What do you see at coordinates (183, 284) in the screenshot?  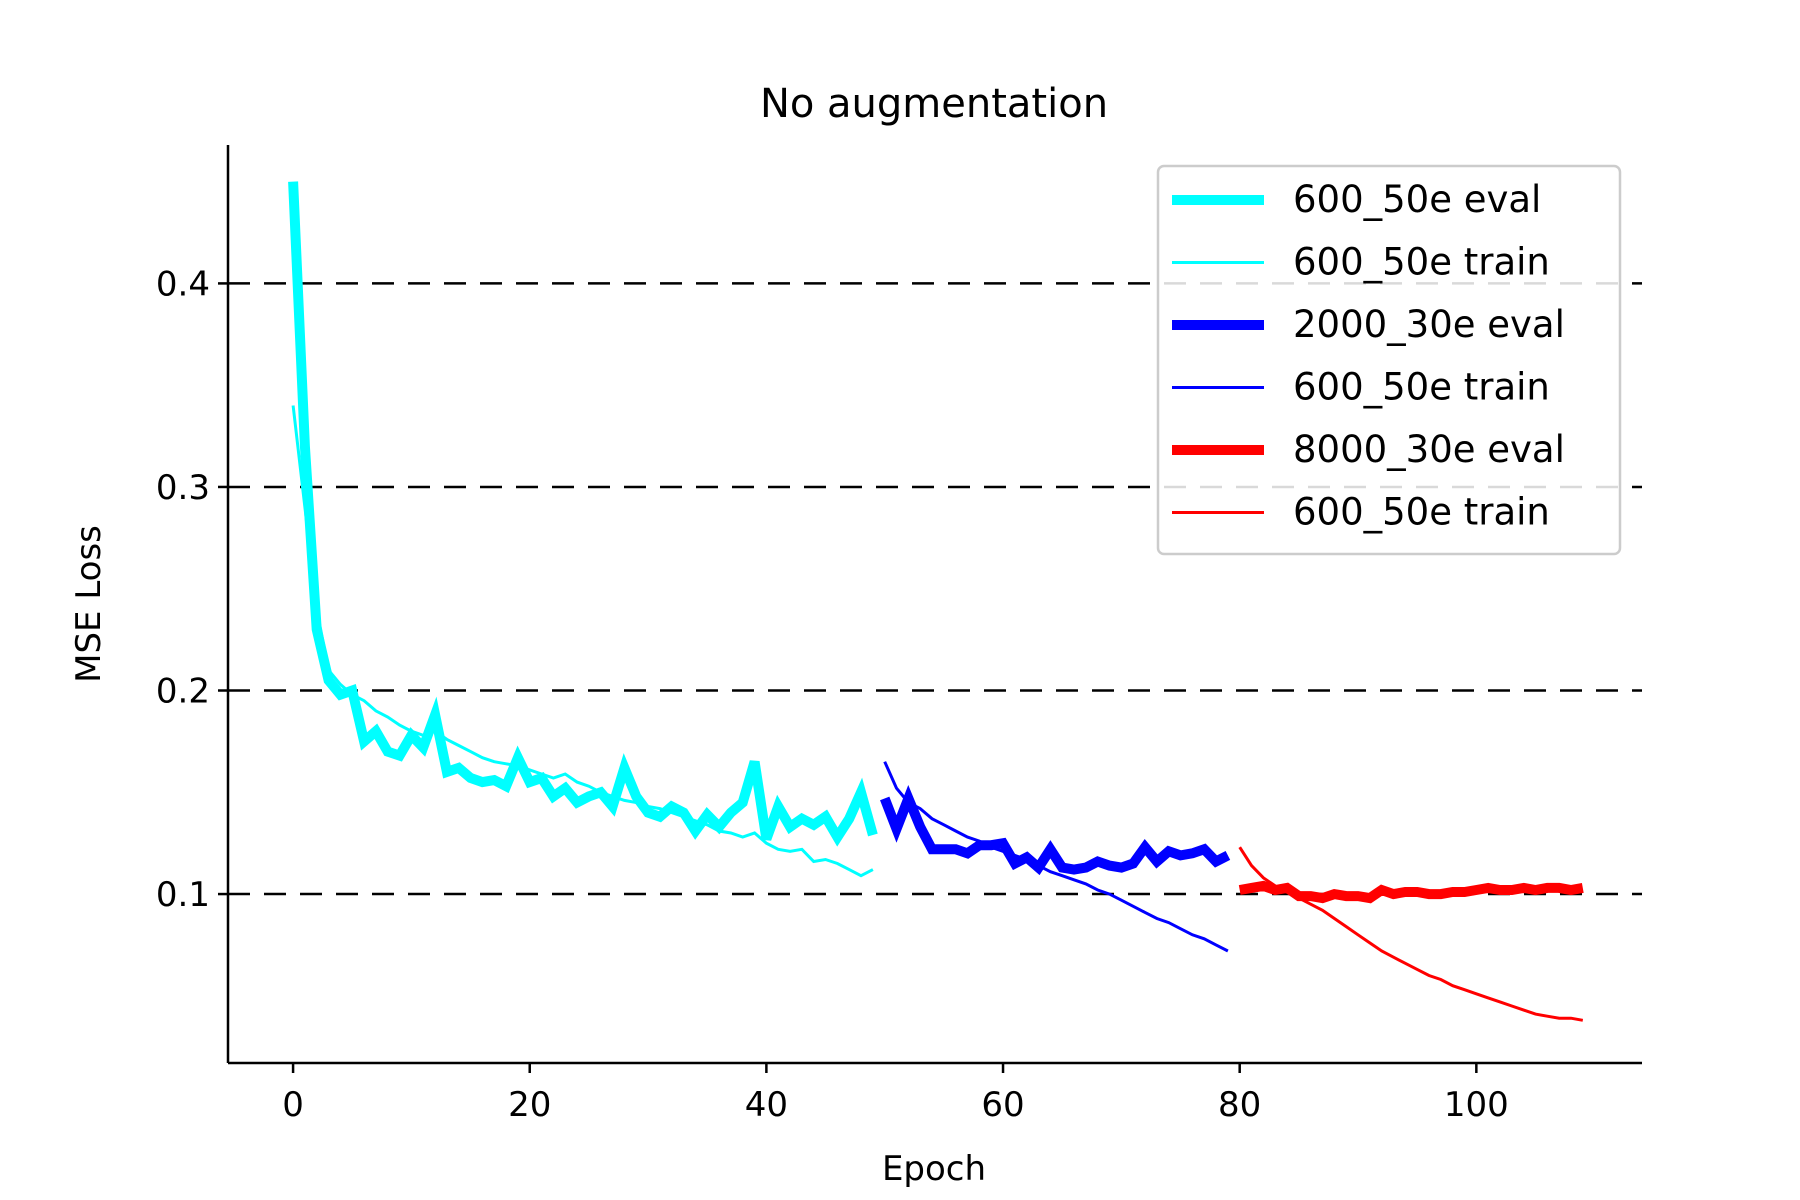 I see `y-tick-label: 0.4` at bounding box center [183, 284].